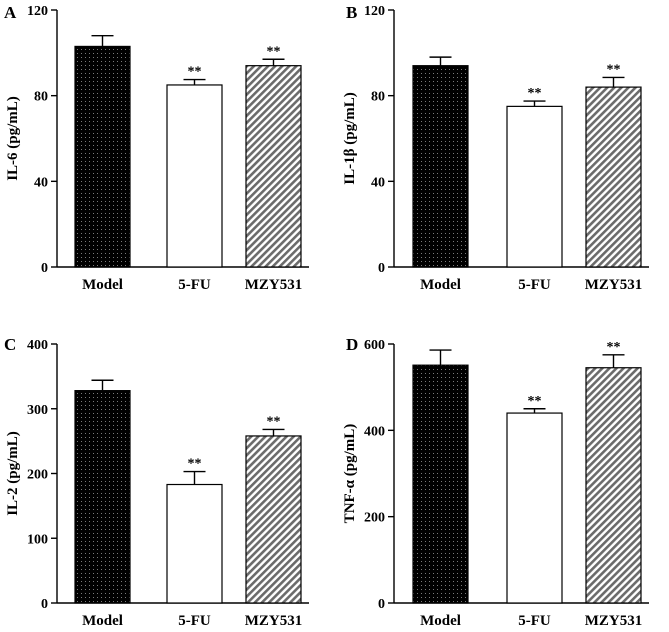 This screenshot has height=632, width=669. Describe the element at coordinates (13, 473) in the screenshot. I see `y-axis-label: IL-2 (pg/mL)` at that location.